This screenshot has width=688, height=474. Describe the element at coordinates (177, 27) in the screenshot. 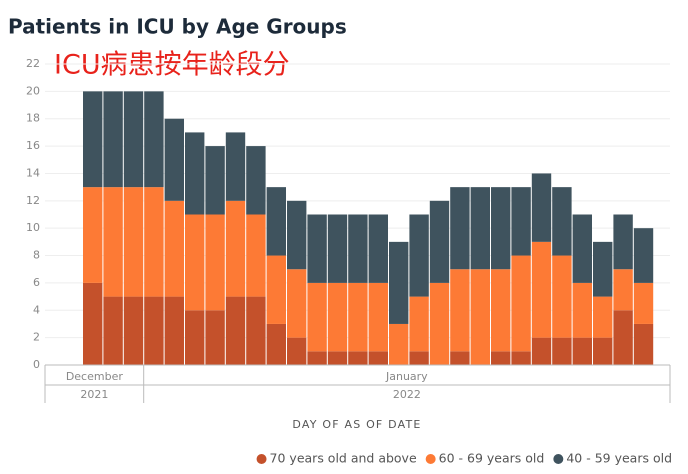

I see `chart-title: Patients in ICU by Age Groups` at that location.